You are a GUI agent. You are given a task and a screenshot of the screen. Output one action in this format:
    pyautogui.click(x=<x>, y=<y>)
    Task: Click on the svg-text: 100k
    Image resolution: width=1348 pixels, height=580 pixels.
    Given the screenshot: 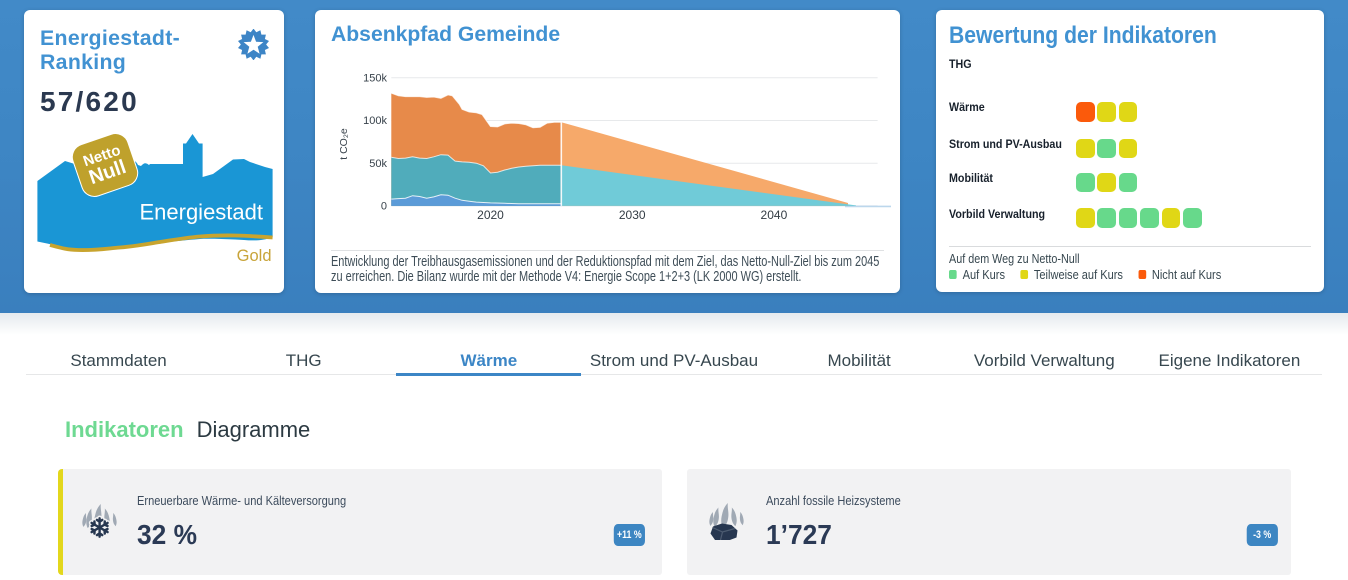 What is the action you would take?
    pyautogui.click(x=375, y=121)
    